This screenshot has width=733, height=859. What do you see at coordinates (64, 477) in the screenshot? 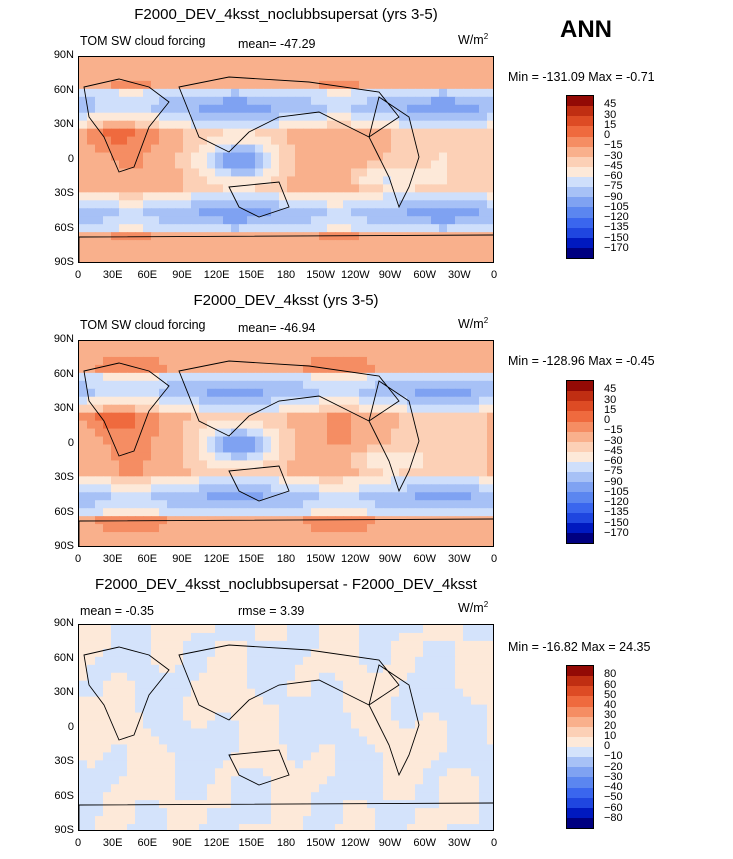
I see `lat-tick-label: 30S` at bounding box center [64, 477].